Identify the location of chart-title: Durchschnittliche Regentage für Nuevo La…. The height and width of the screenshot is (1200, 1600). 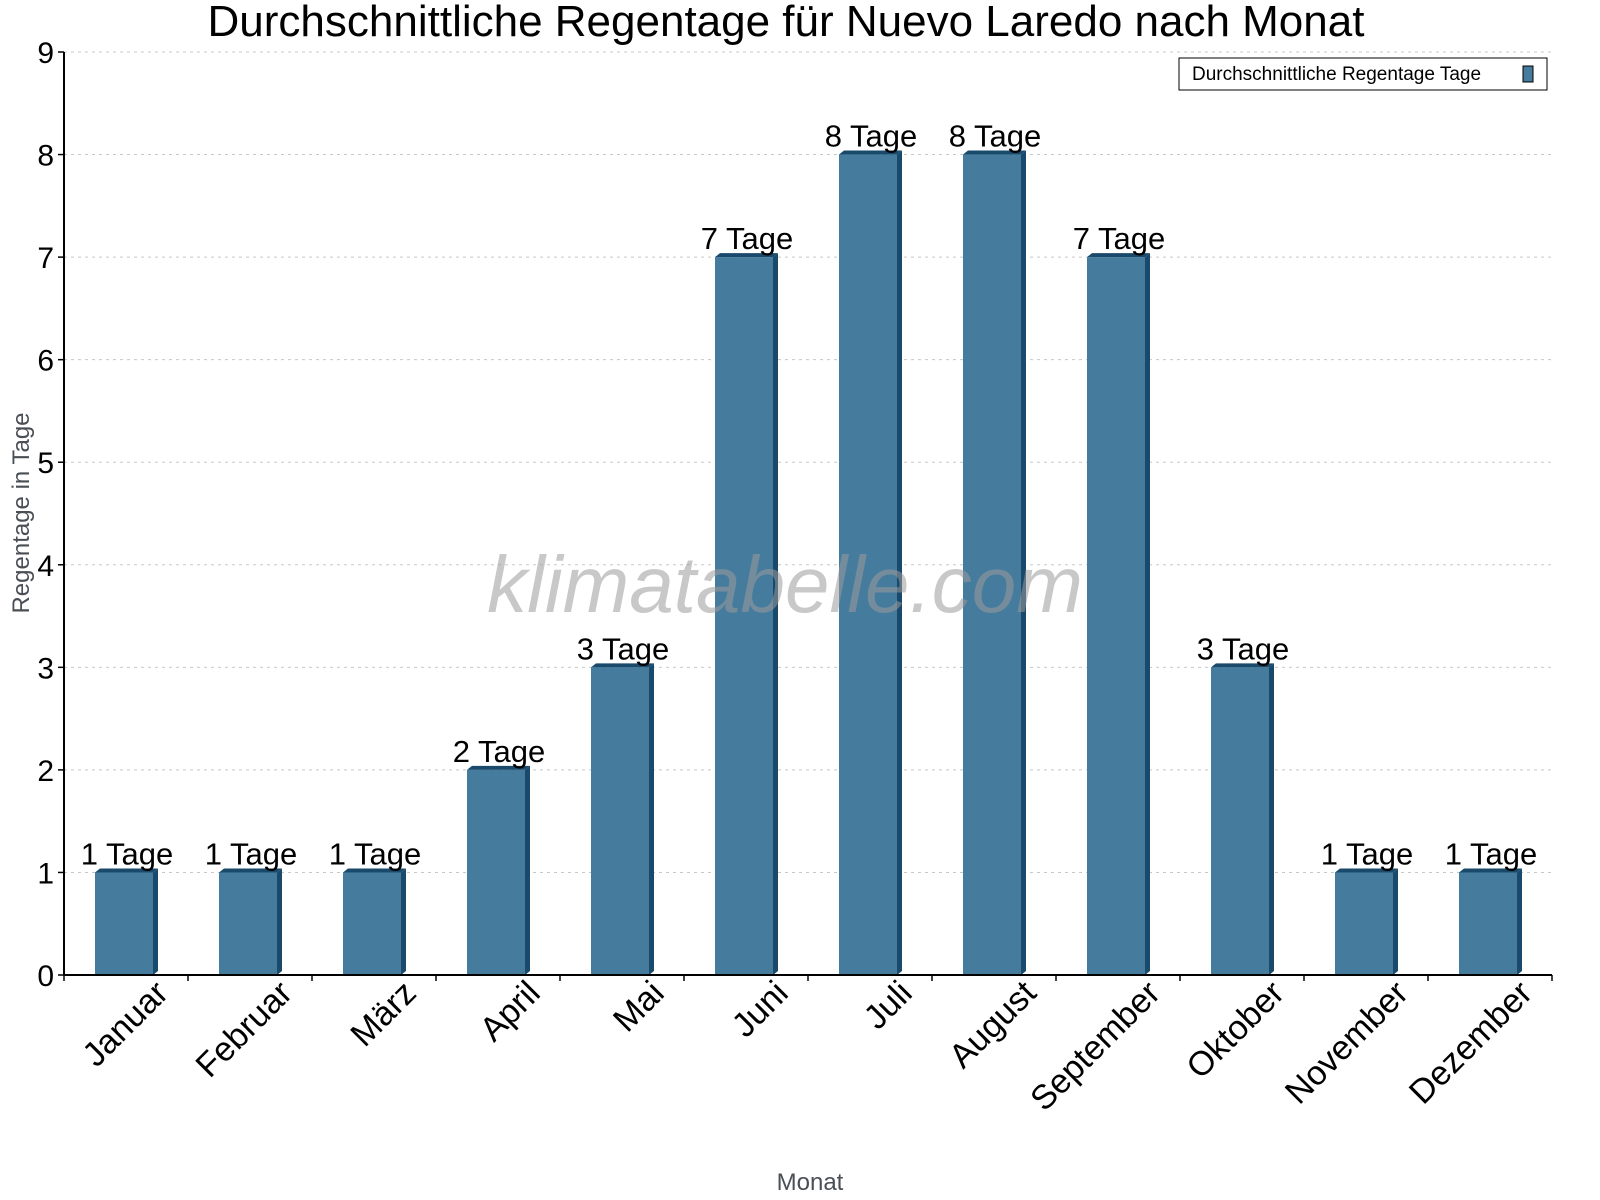
(786, 23).